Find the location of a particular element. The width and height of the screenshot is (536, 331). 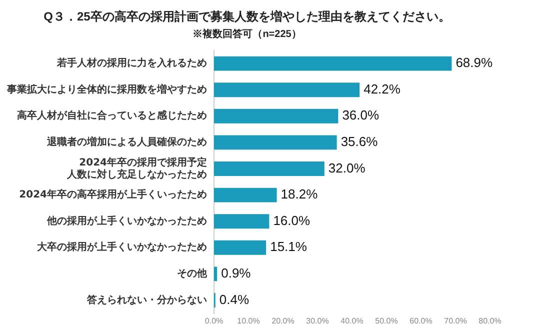

x-tick-label: 40.0% is located at coordinates (352, 321).